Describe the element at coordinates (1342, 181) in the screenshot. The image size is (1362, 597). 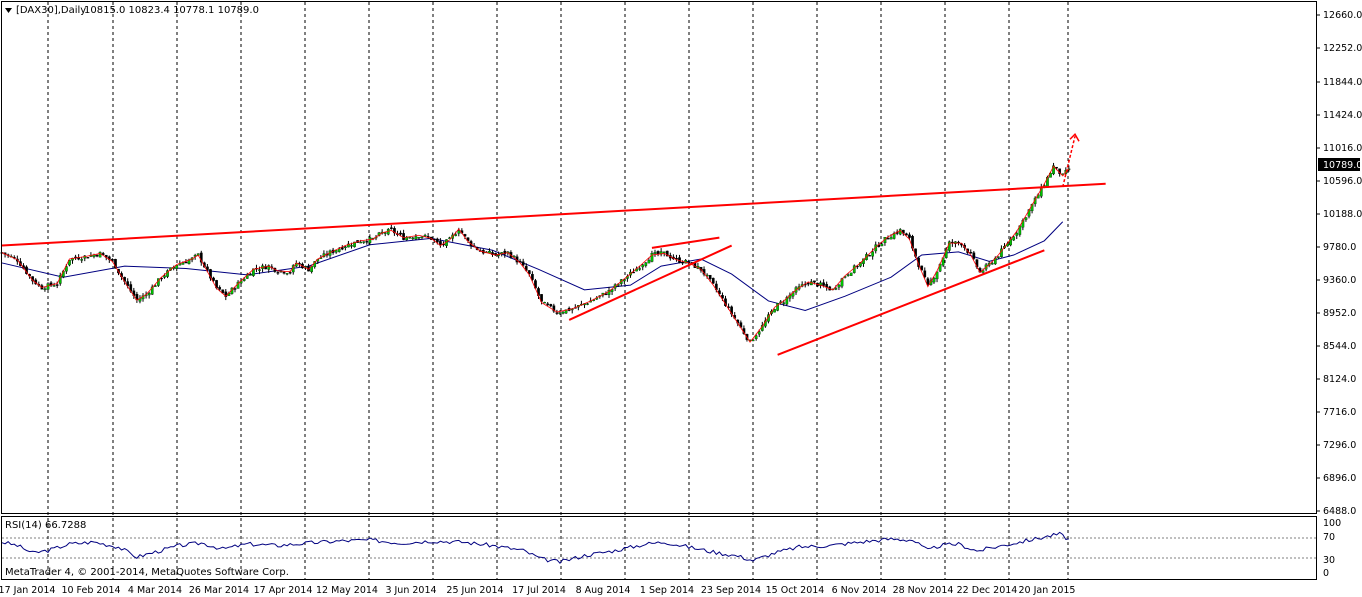
I see `y-tick-label: 10596.0` at that location.